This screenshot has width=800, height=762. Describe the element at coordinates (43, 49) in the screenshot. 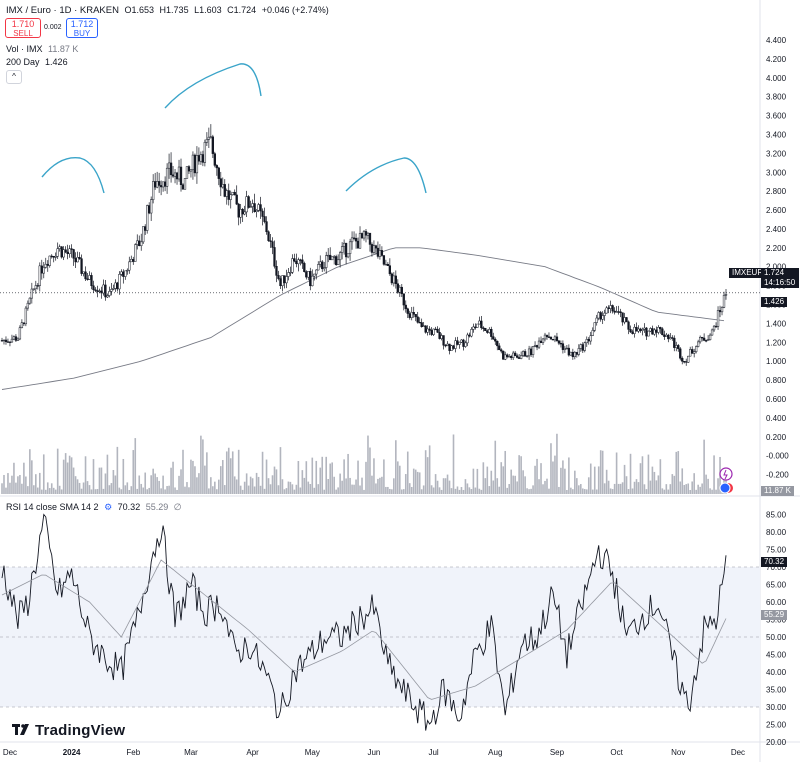

I see `volume-legend: Vol · IMX 11.87 K` at that location.